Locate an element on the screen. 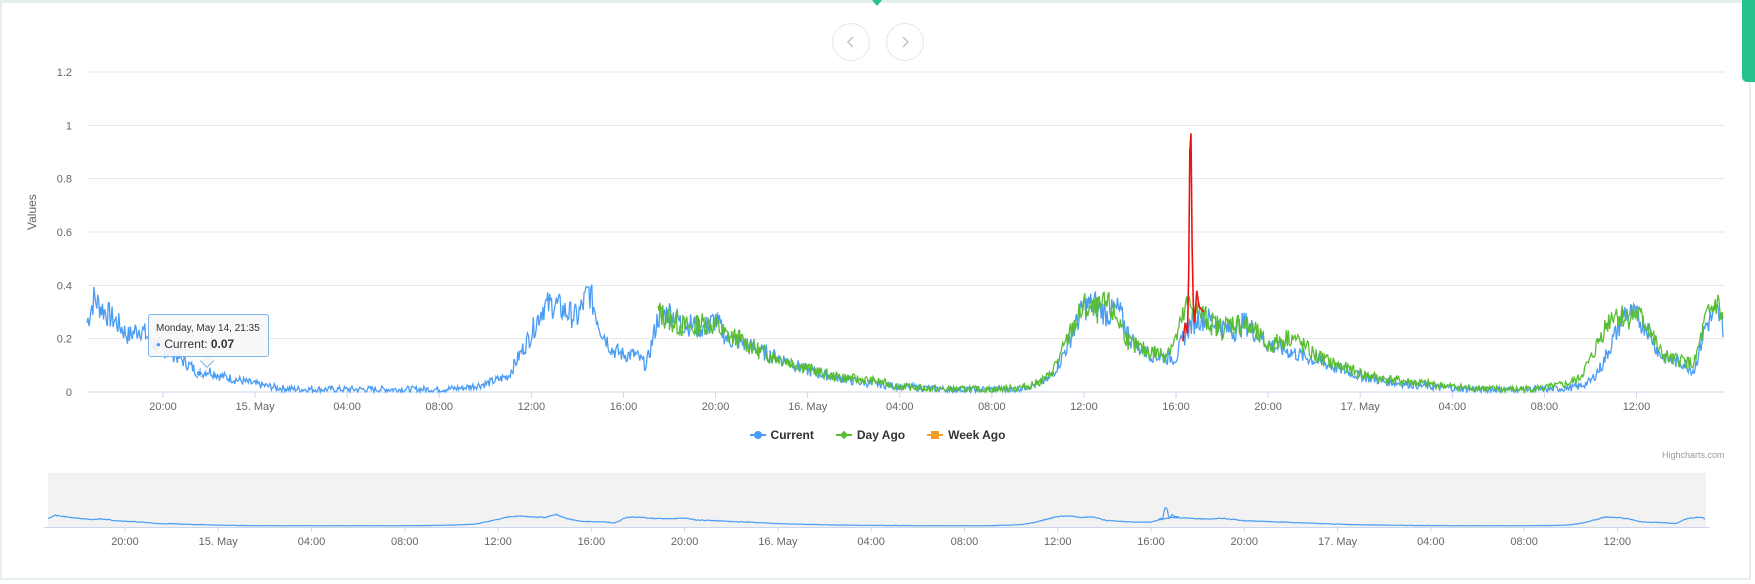  legend-item-day-ago: Day Ago is located at coordinates (870, 435).